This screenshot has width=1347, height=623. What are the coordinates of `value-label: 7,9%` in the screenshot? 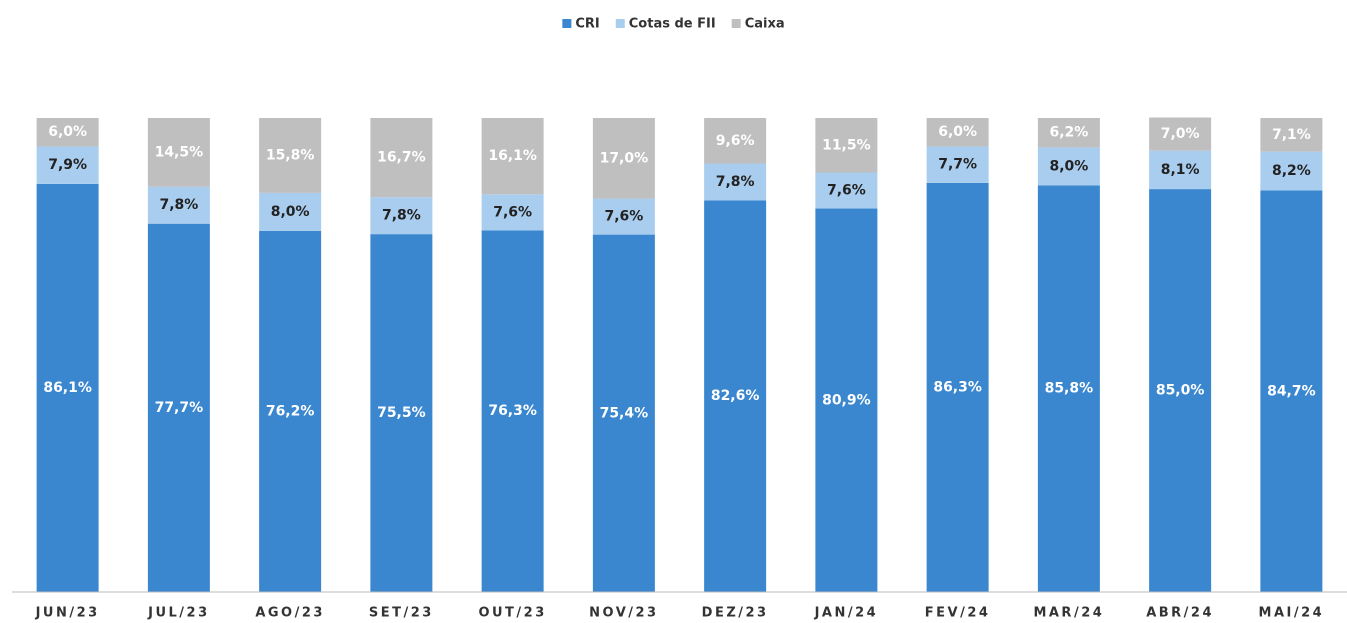 It's located at (67, 165).